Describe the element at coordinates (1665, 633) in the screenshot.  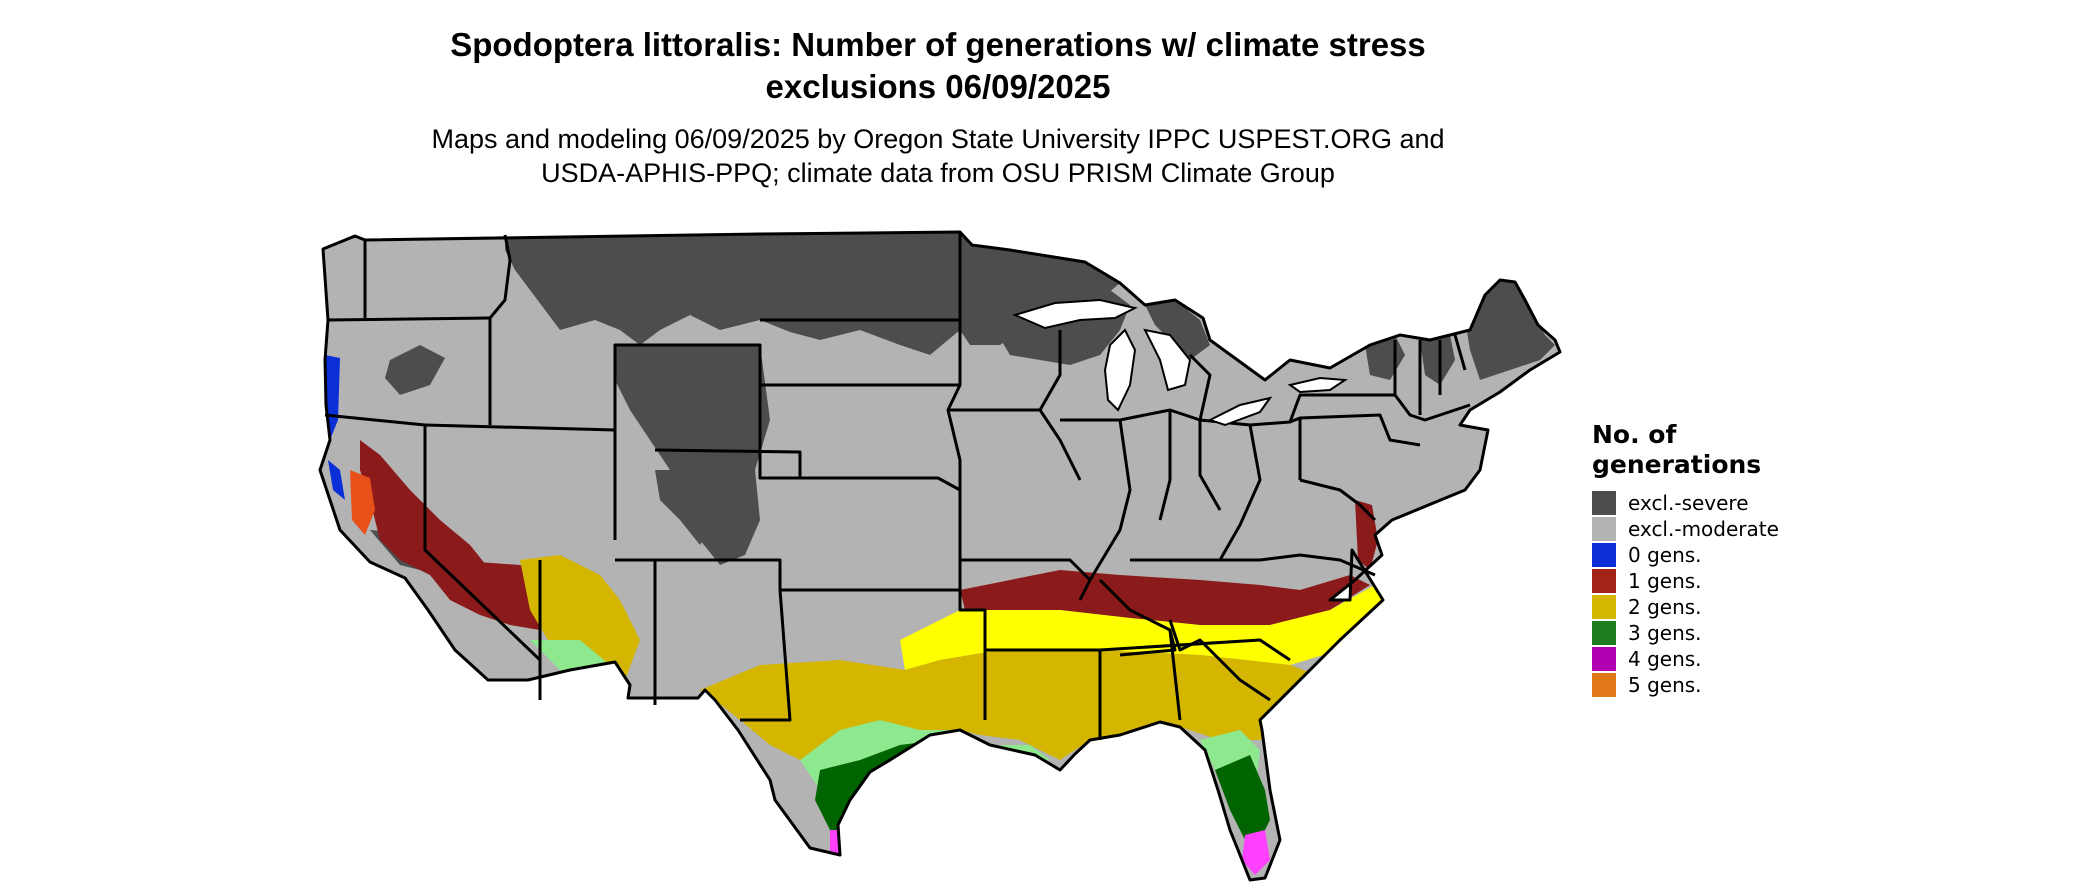
I see `legend-label: 3 gens.` at that location.